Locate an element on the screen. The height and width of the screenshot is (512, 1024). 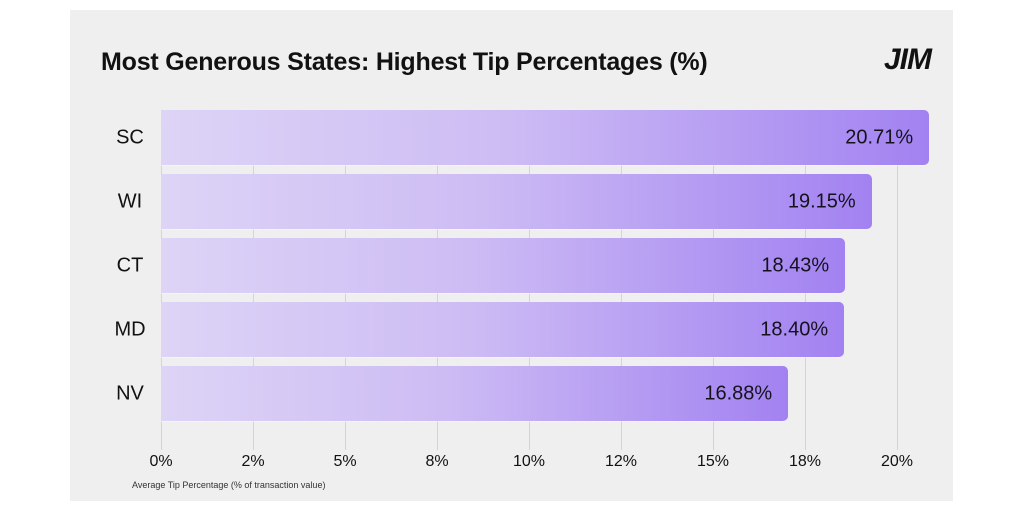
bar-value-label: 16.88% is located at coordinates (738, 393).